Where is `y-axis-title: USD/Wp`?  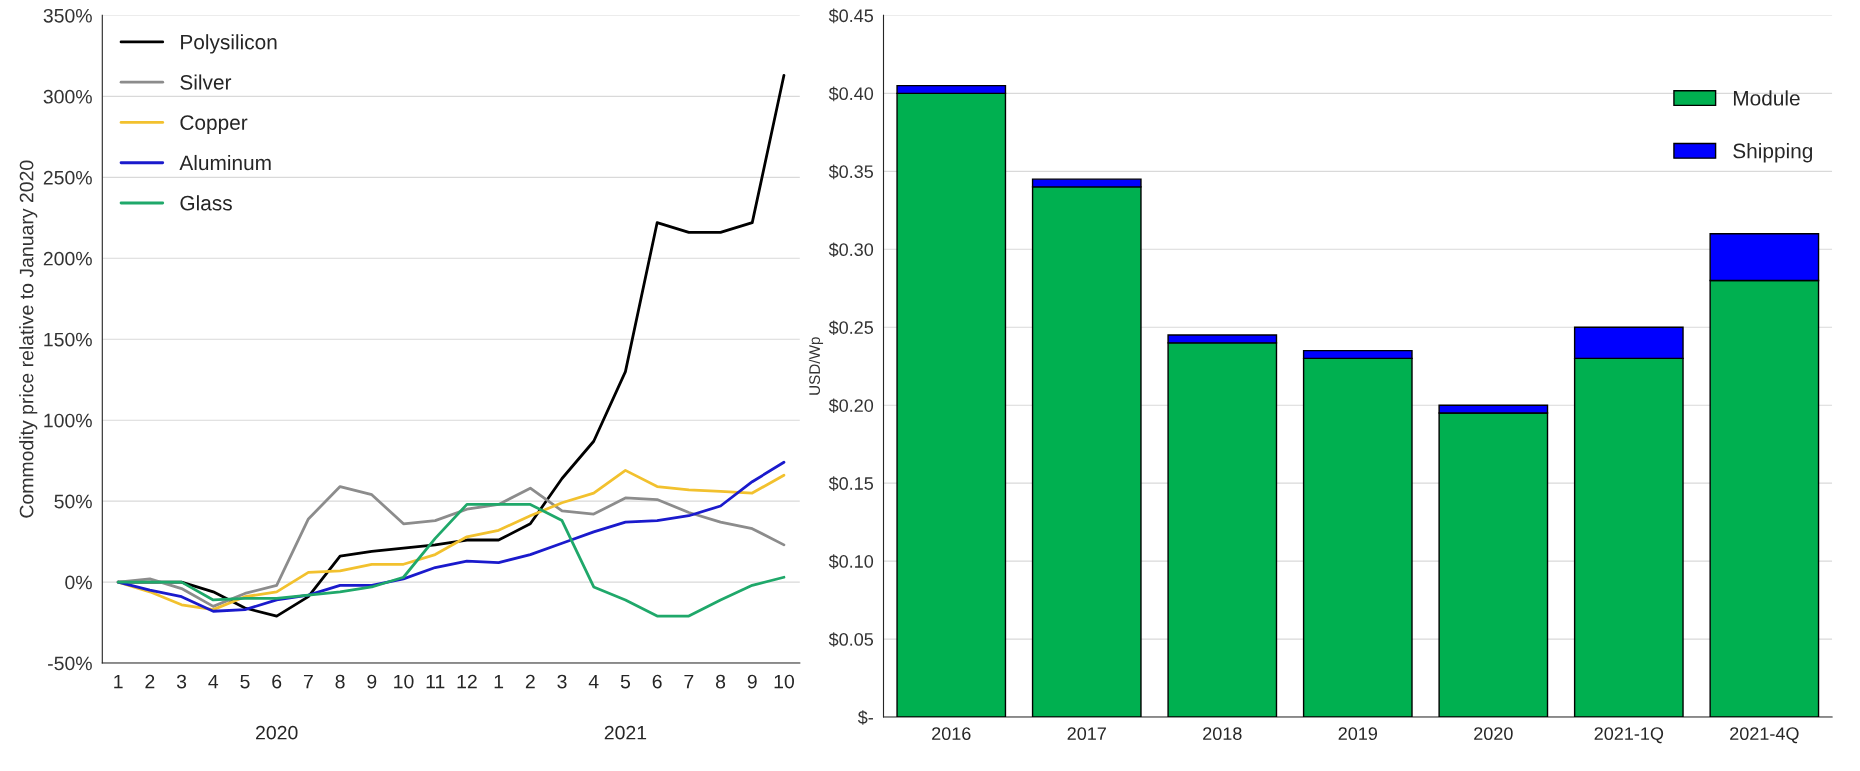 y-axis-title: USD/Wp is located at coordinates (816, 366).